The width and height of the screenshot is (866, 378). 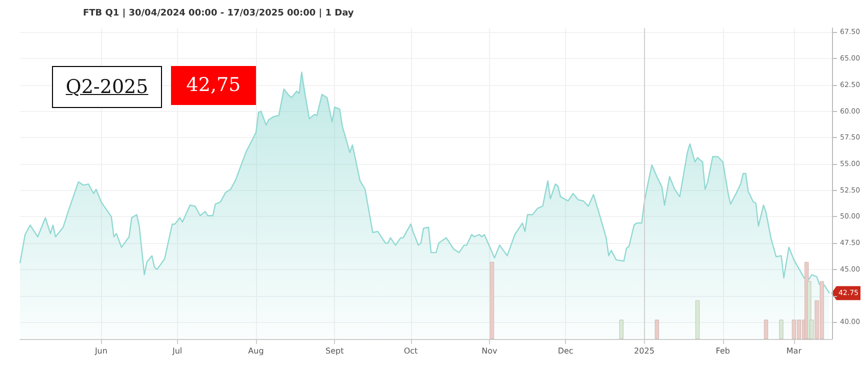 What do you see at coordinates (335, 351) in the screenshot?
I see `x-tick-label: Sept` at bounding box center [335, 351].